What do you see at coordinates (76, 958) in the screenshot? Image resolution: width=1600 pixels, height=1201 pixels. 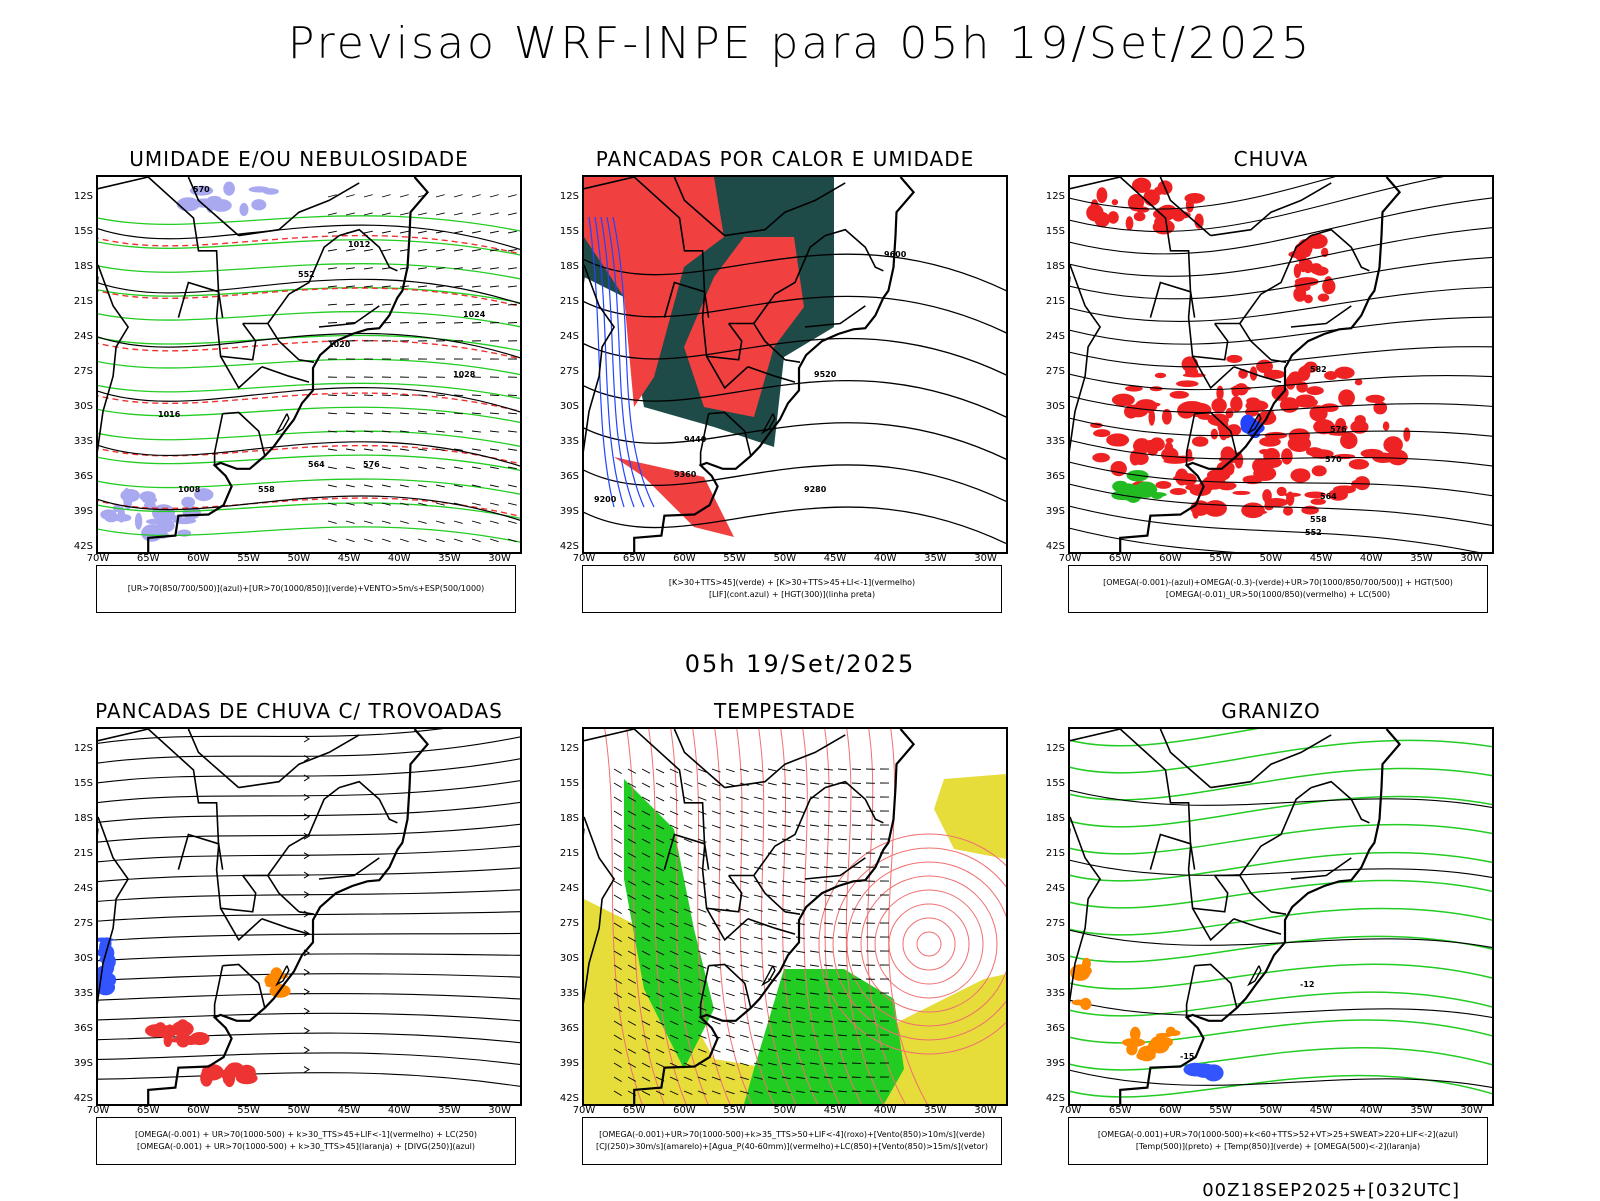 I see `lat-tick-label: 30S` at bounding box center [76, 958].